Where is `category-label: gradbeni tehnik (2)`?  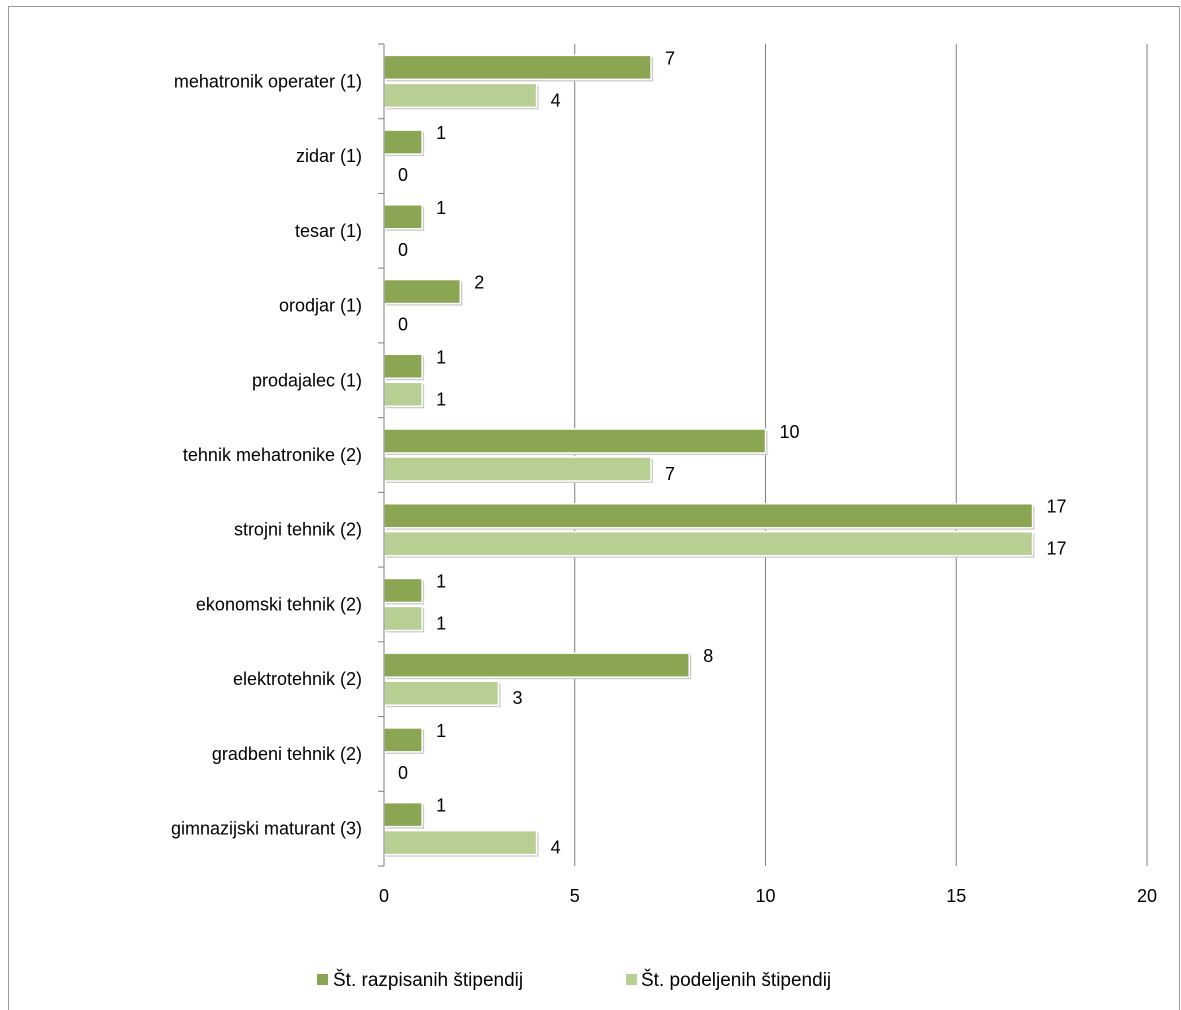 category-label: gradbeni tehnik (2) is located at coordinates (287, 754).